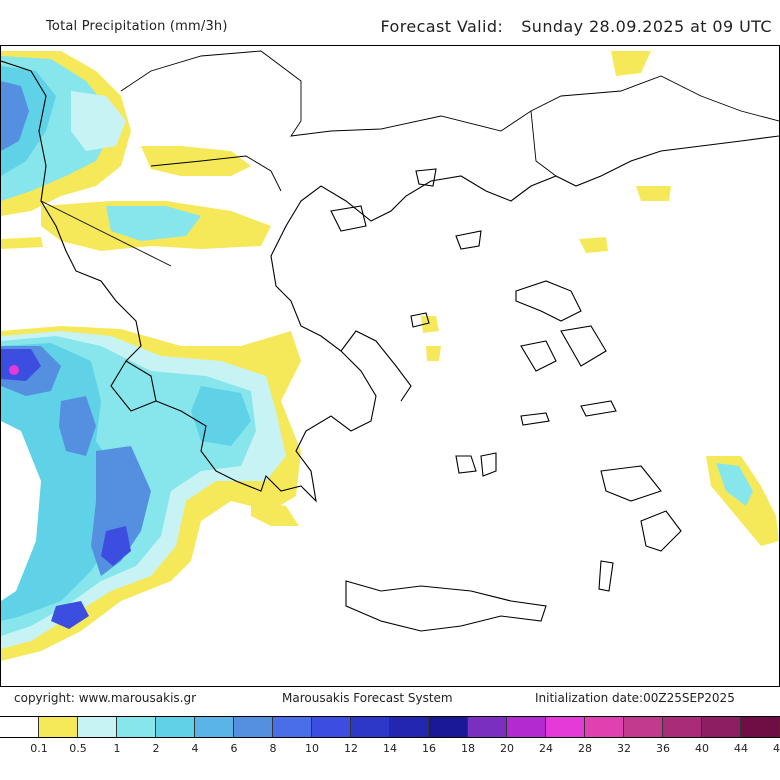  What do you see at coordinates (507, 748) in the screenshot?
I see `legend-label: 20` at bounding box center [507, 748].